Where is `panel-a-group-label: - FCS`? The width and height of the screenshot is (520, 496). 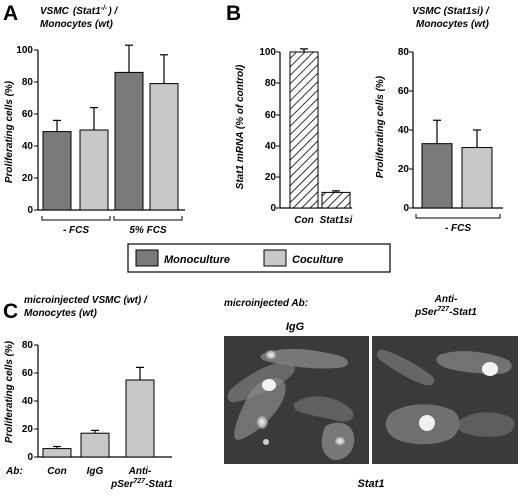 panel-a-group-label: - FCS is located at coordinates (76, 230).